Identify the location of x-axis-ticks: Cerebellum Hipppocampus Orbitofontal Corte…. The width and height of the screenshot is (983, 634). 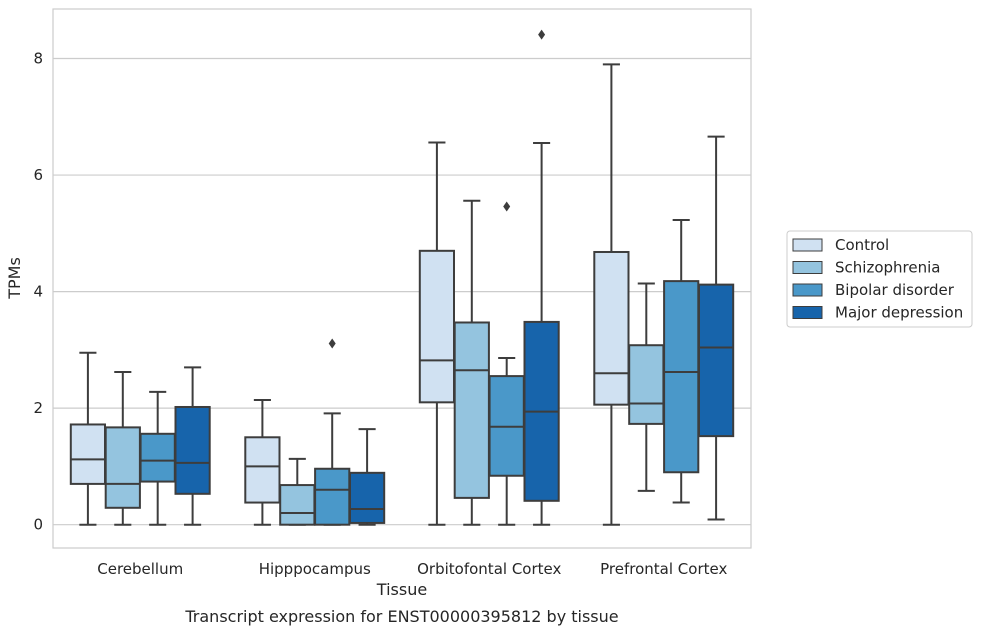
(412, 569).